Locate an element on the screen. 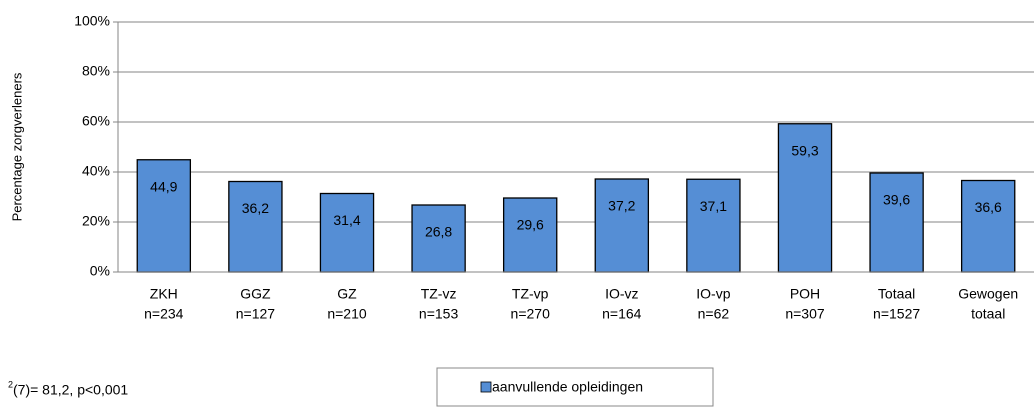  y-tick-label: 0% is located at coordinates (100, 271).